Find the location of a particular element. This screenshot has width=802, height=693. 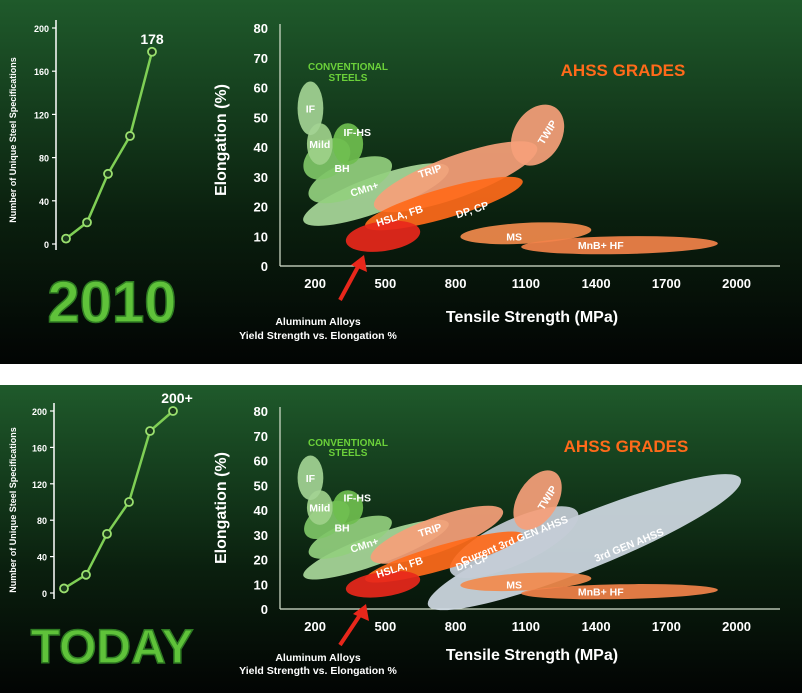

steel-regions is located at coordinates (519, 533).